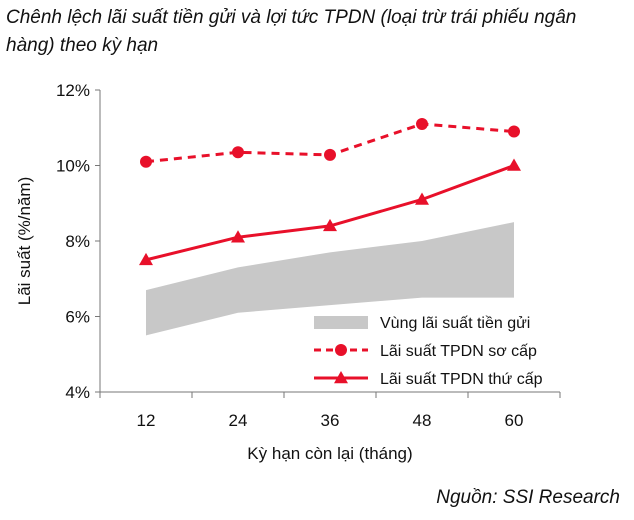 The image size is (634, 520). What do you see at coordinates (77, 392) in the screenshot?
I see `y-tick-label-0: 4%` at bounding box center [77, 392].